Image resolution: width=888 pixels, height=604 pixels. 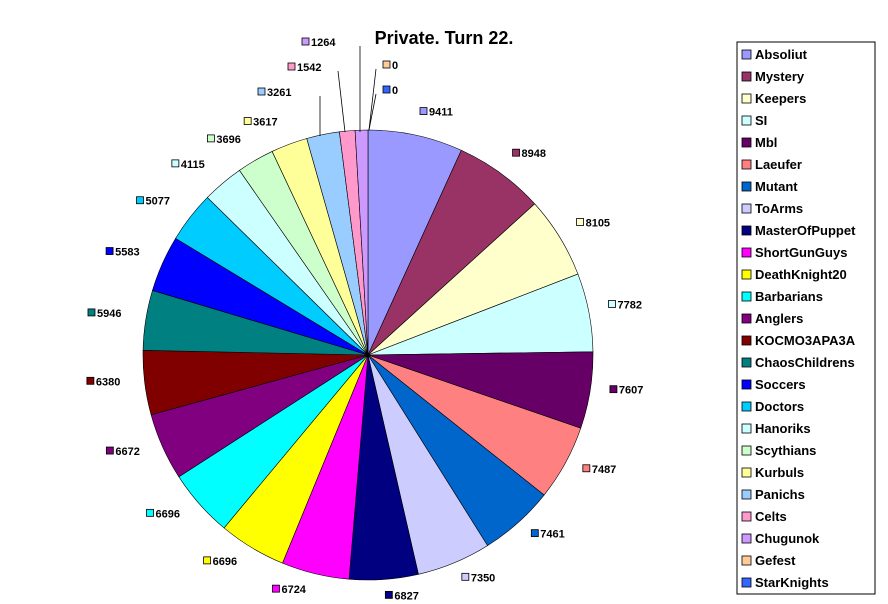 I want to click on legend-label: ToArms, so click(x=779, y=208).